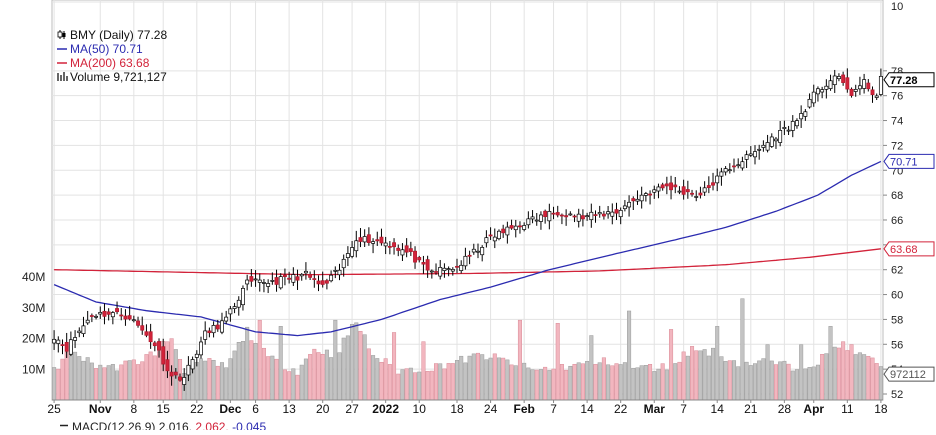  What do you see at coordinates (467, 262) in the screenshot?
I see `ma200-line` at bounding box center [467, 262].